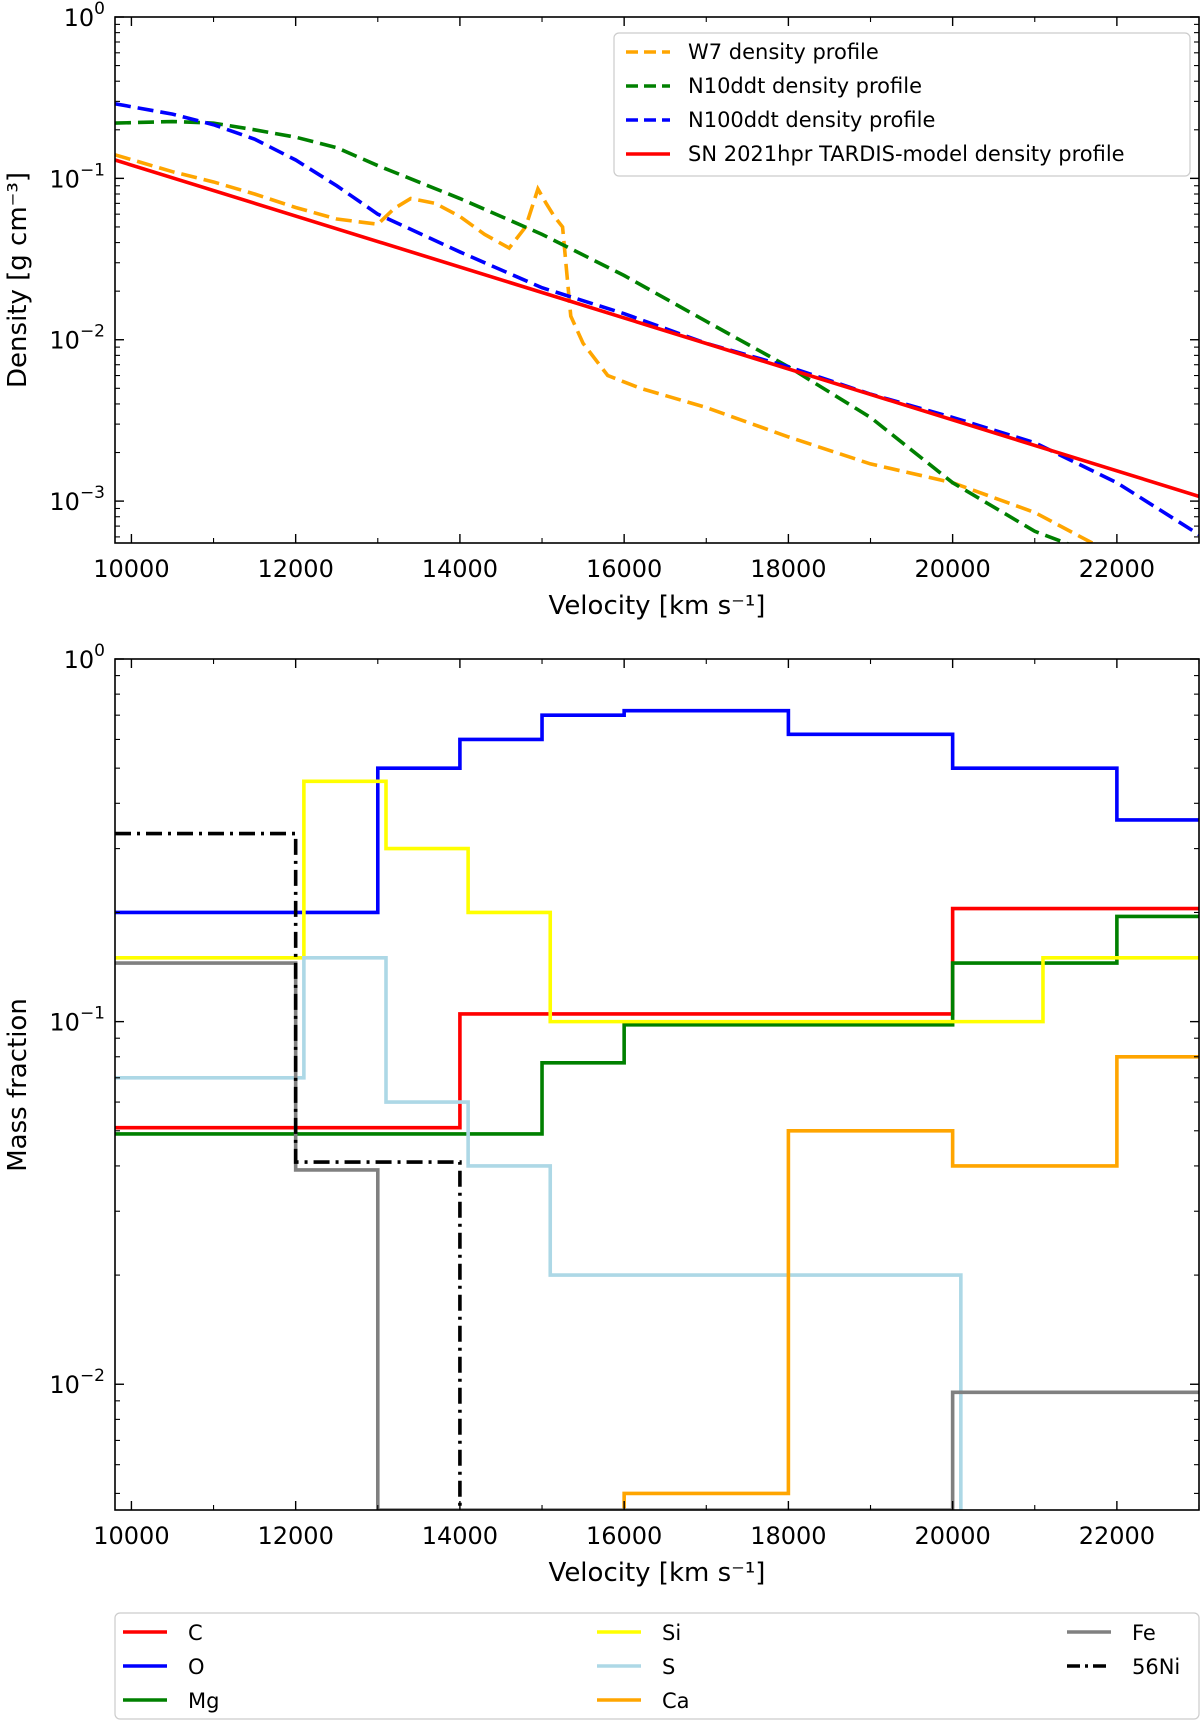 The height and width of the screenshot is (1723, 1200). I want to click on mass-fraction-legend-label: Ca, so click(676, 1701).